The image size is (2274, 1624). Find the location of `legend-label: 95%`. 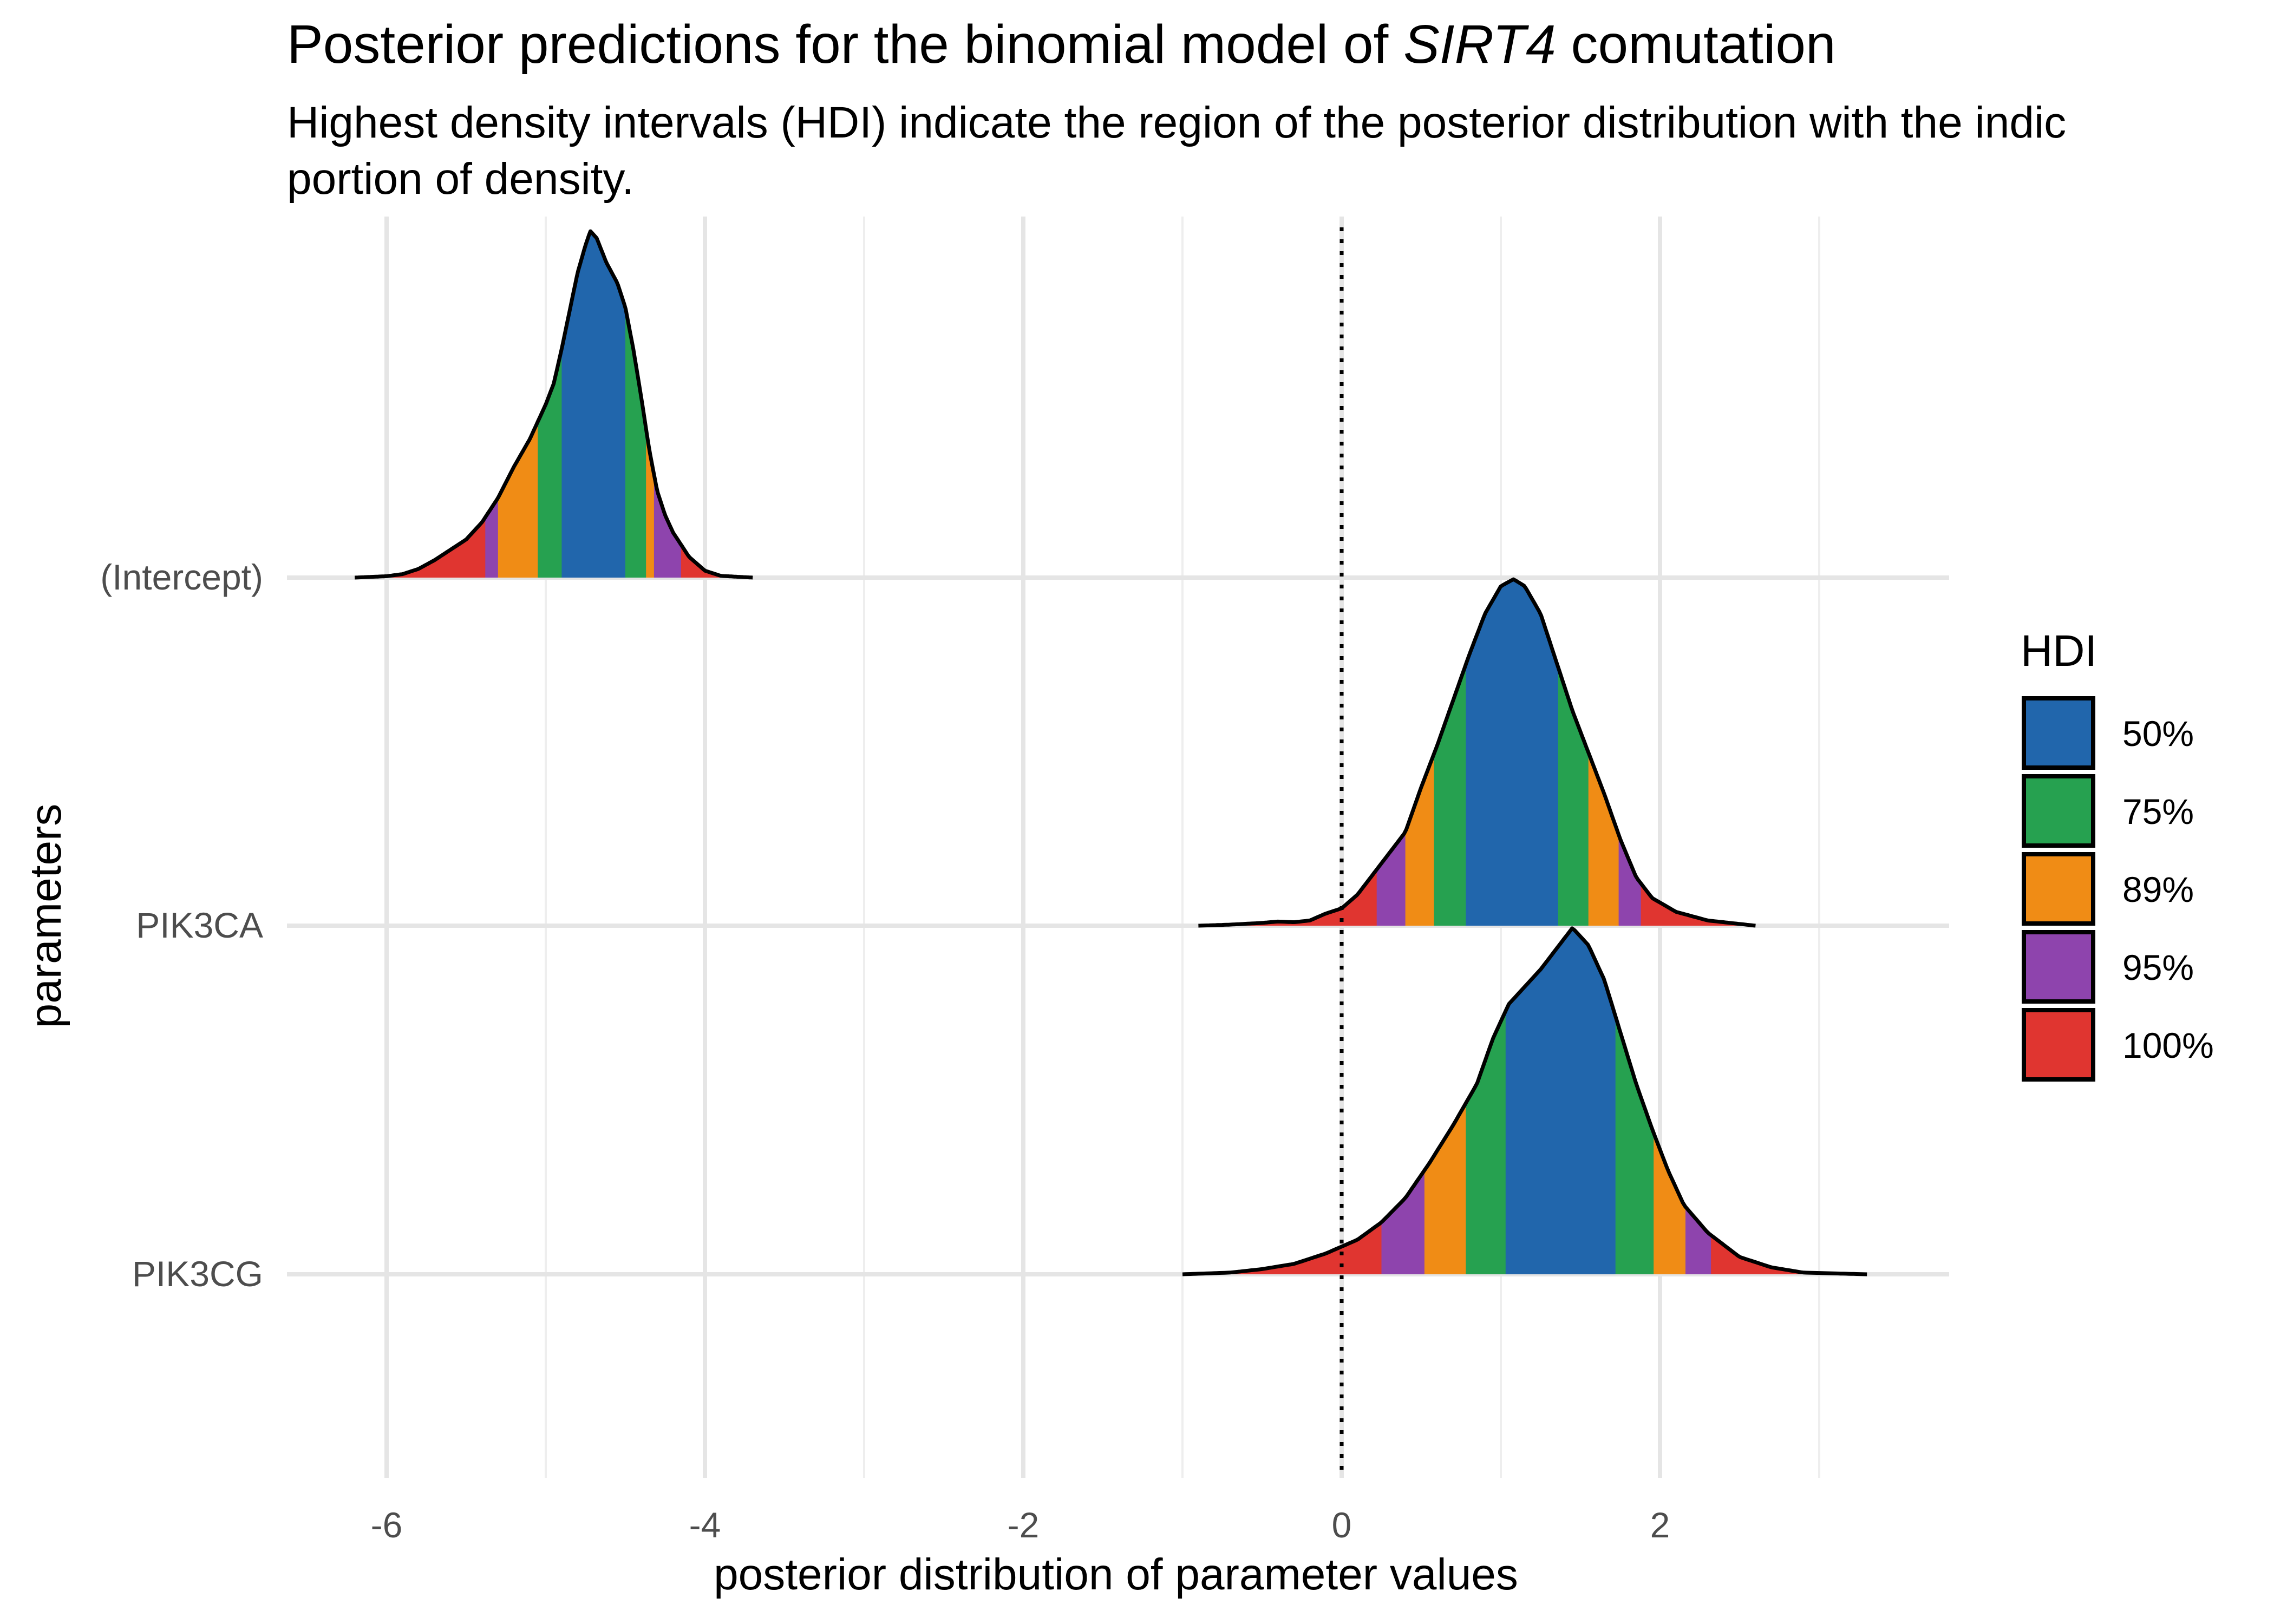

legend-label: 95% is located at coordinates (2158, 967).